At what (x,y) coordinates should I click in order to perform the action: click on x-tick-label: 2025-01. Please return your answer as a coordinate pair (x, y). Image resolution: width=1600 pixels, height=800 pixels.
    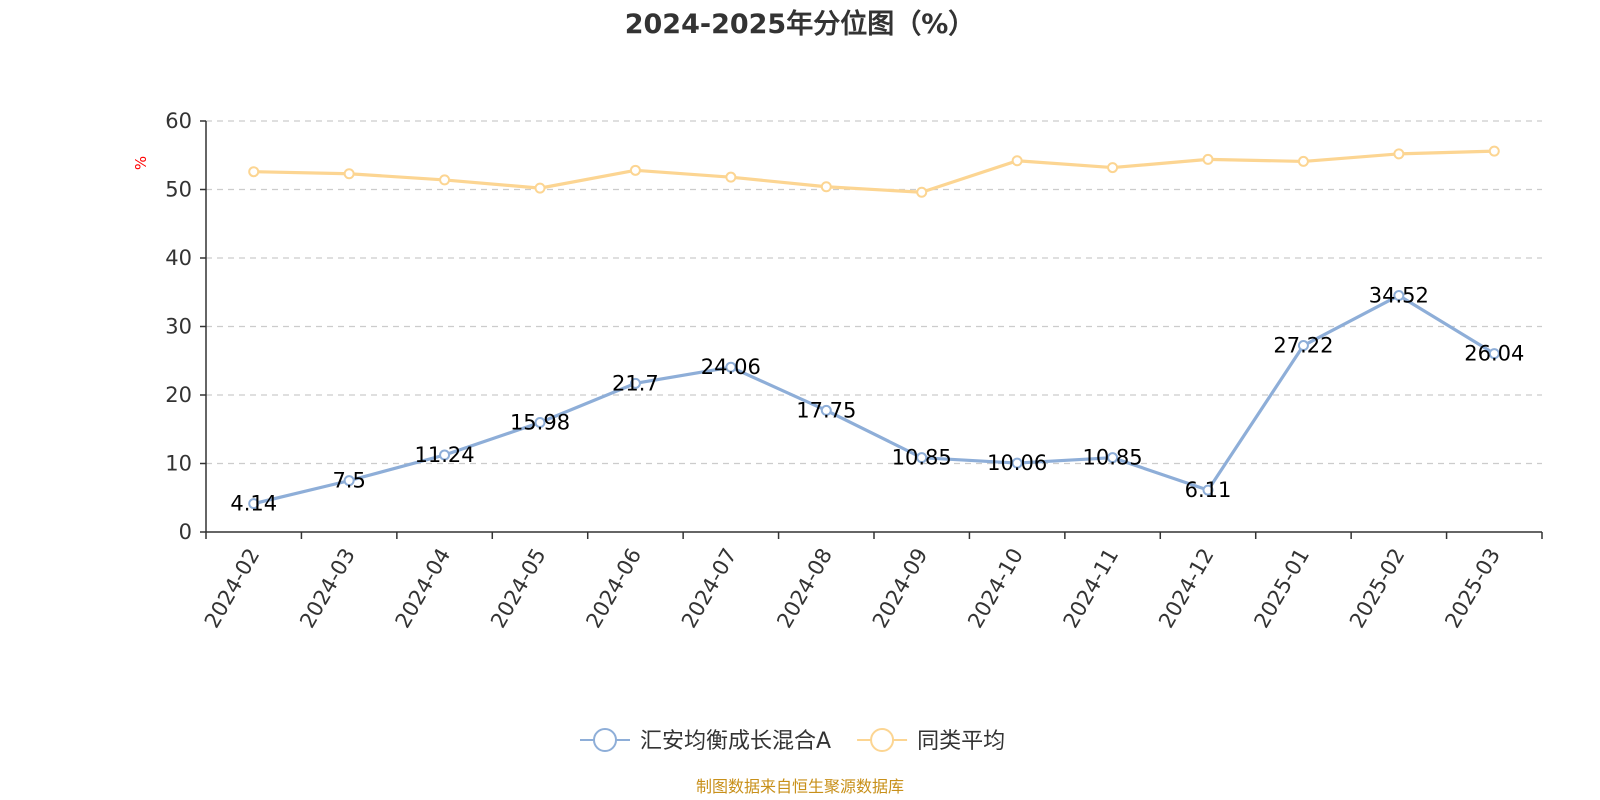
    Looking at the image, I should click on (1281, 588).